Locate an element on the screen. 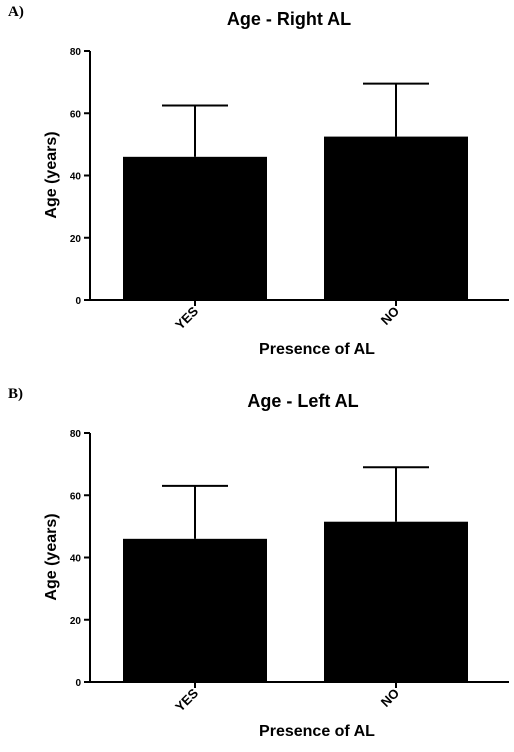 This screenshot has width=514, height=752. panel-label: A) is located at coordinates (16, 12).